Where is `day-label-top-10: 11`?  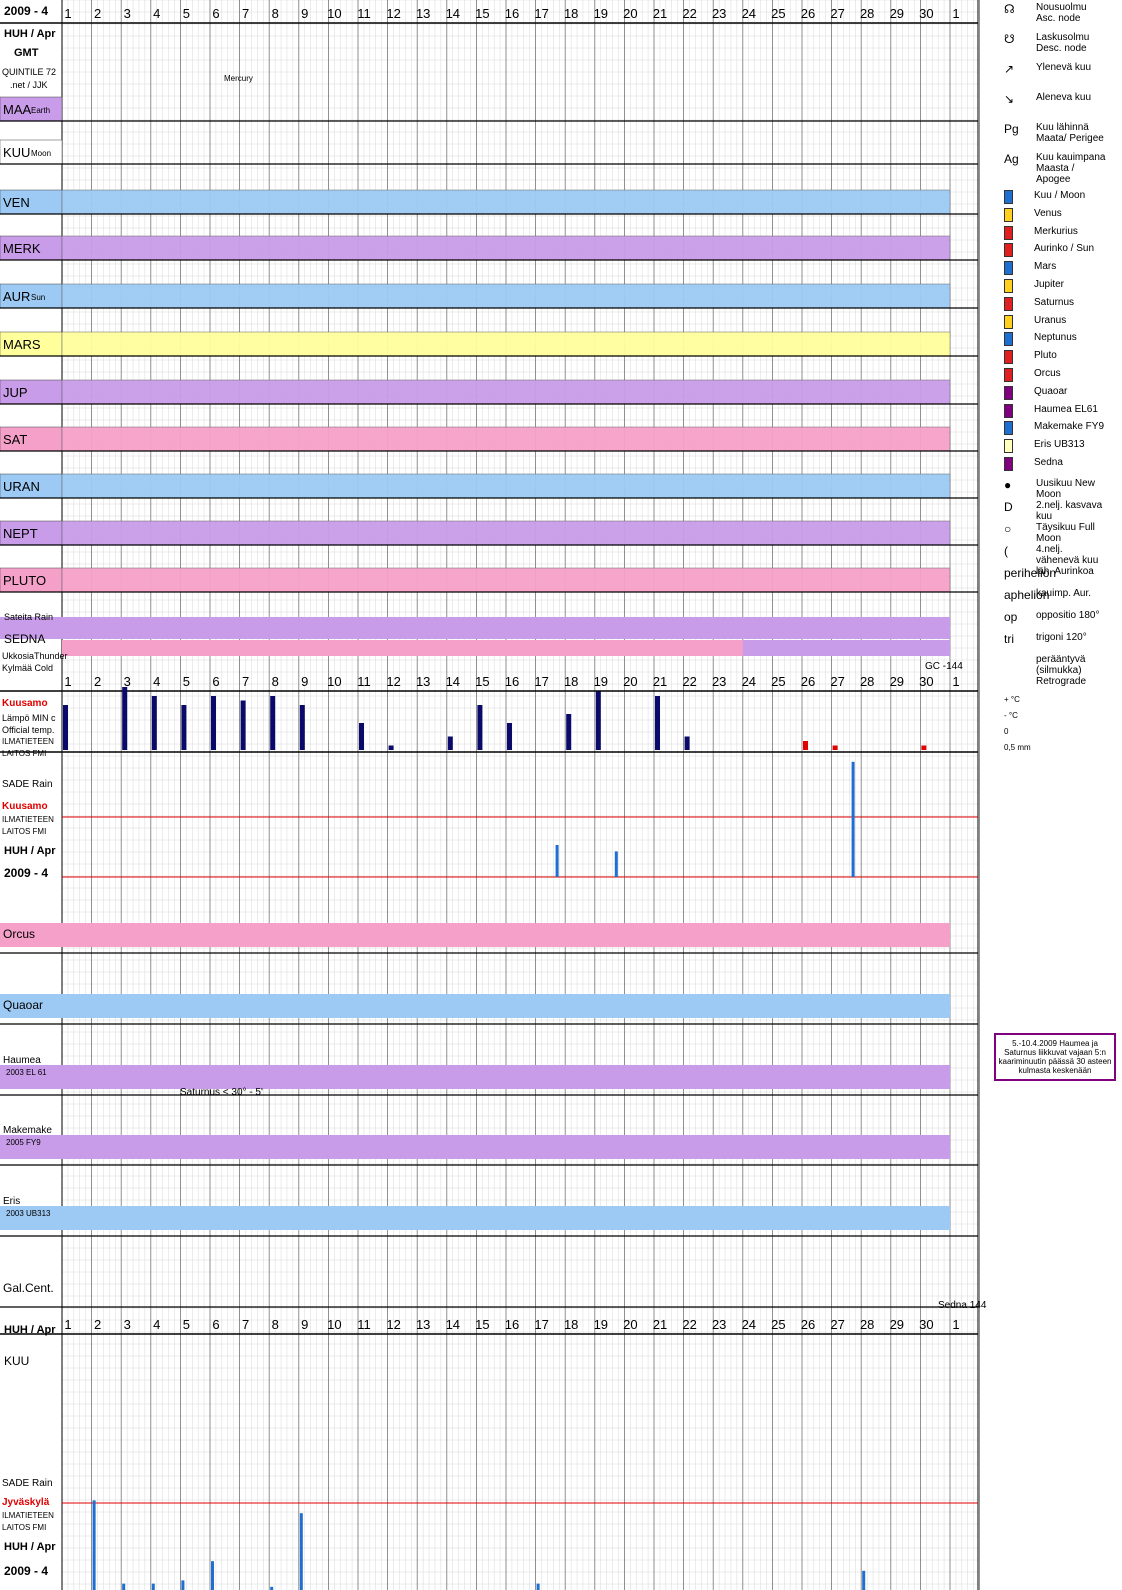 day-label-top-10: 11 is located at coordinates (364, 13).